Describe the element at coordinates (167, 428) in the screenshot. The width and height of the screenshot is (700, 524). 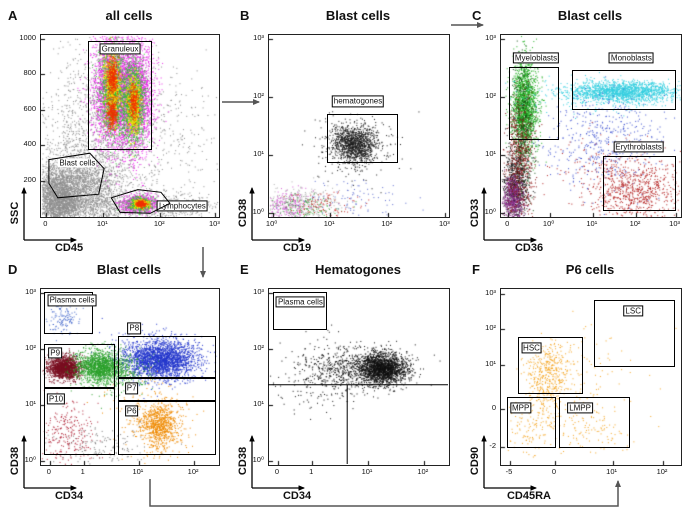
I see `gate-p6` at that location.